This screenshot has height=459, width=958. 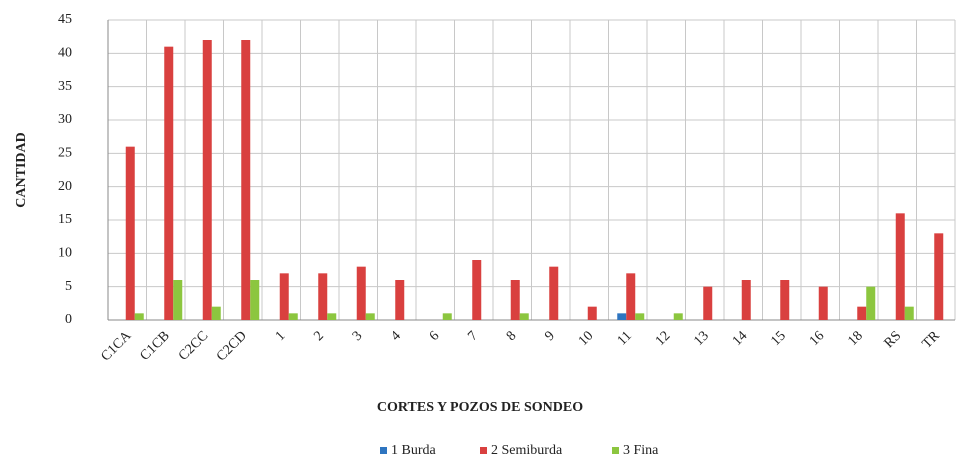 I want to click on x-tick-label: TR, so click(x=932, y=340).